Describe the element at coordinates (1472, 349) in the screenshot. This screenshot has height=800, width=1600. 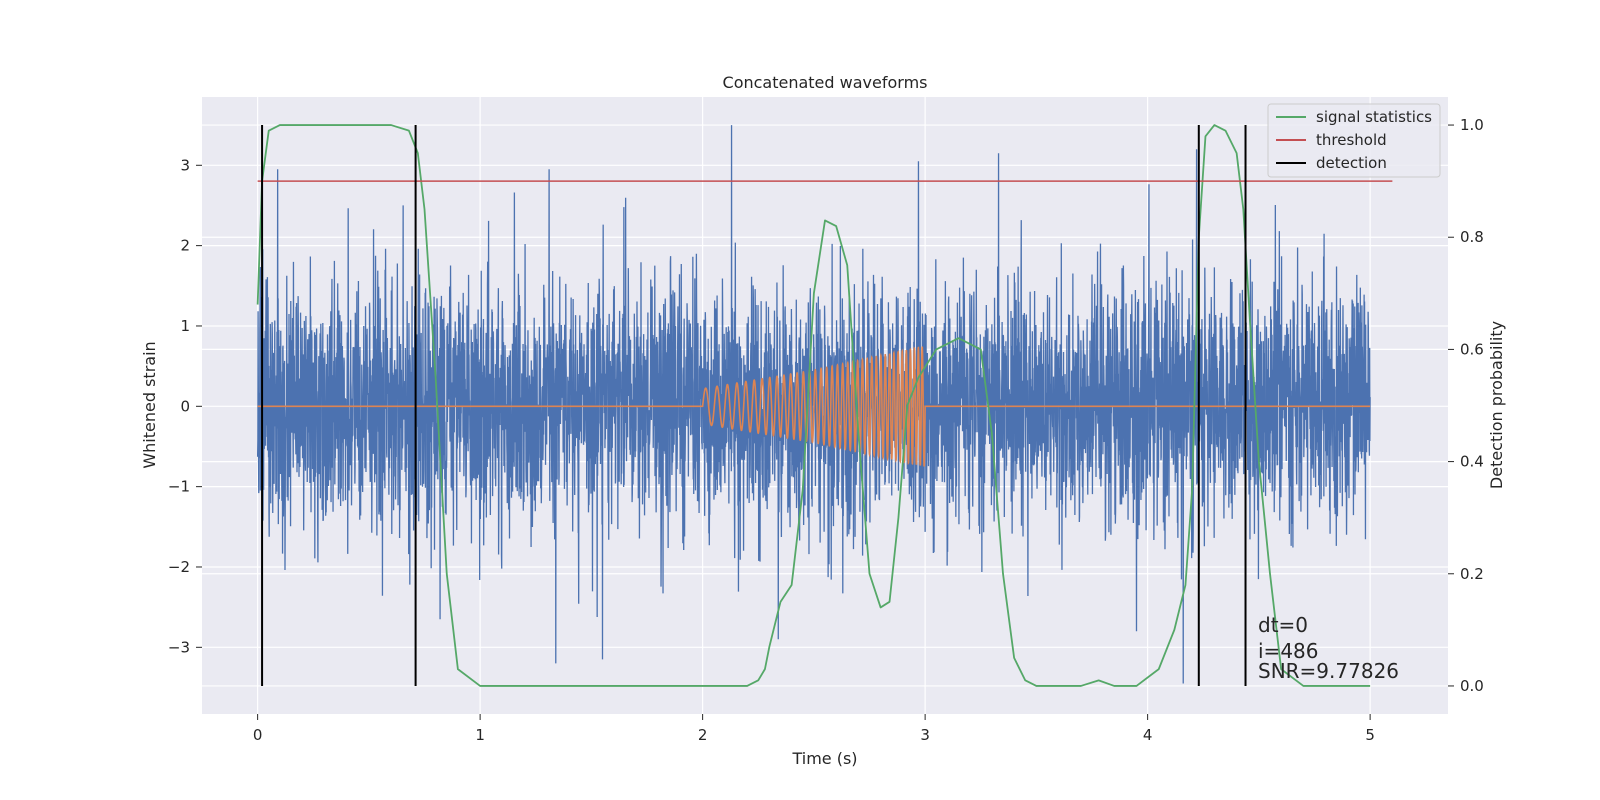
I see `y-right-tick-label: 0.6` at that location.